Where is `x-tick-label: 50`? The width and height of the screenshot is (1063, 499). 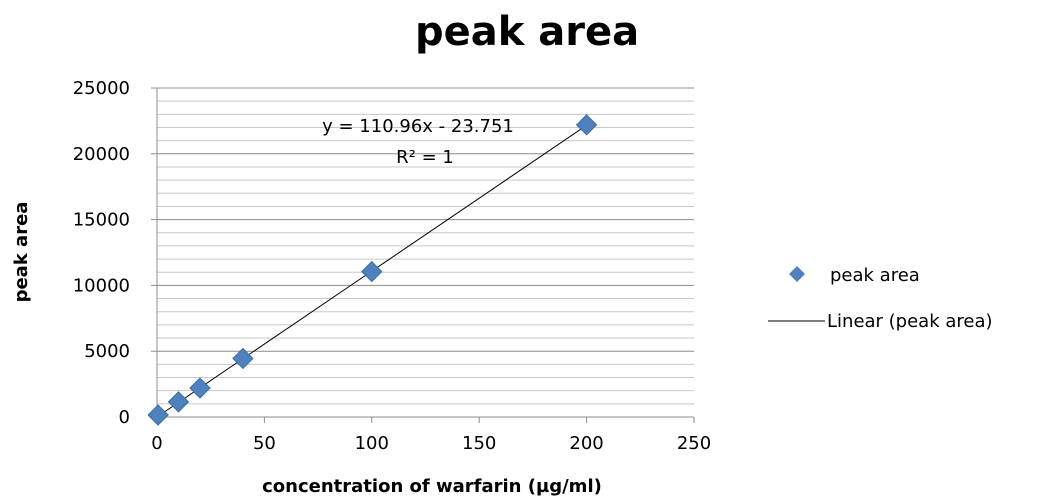 x-tick-label: 50 is located at coordinates (264, 443).